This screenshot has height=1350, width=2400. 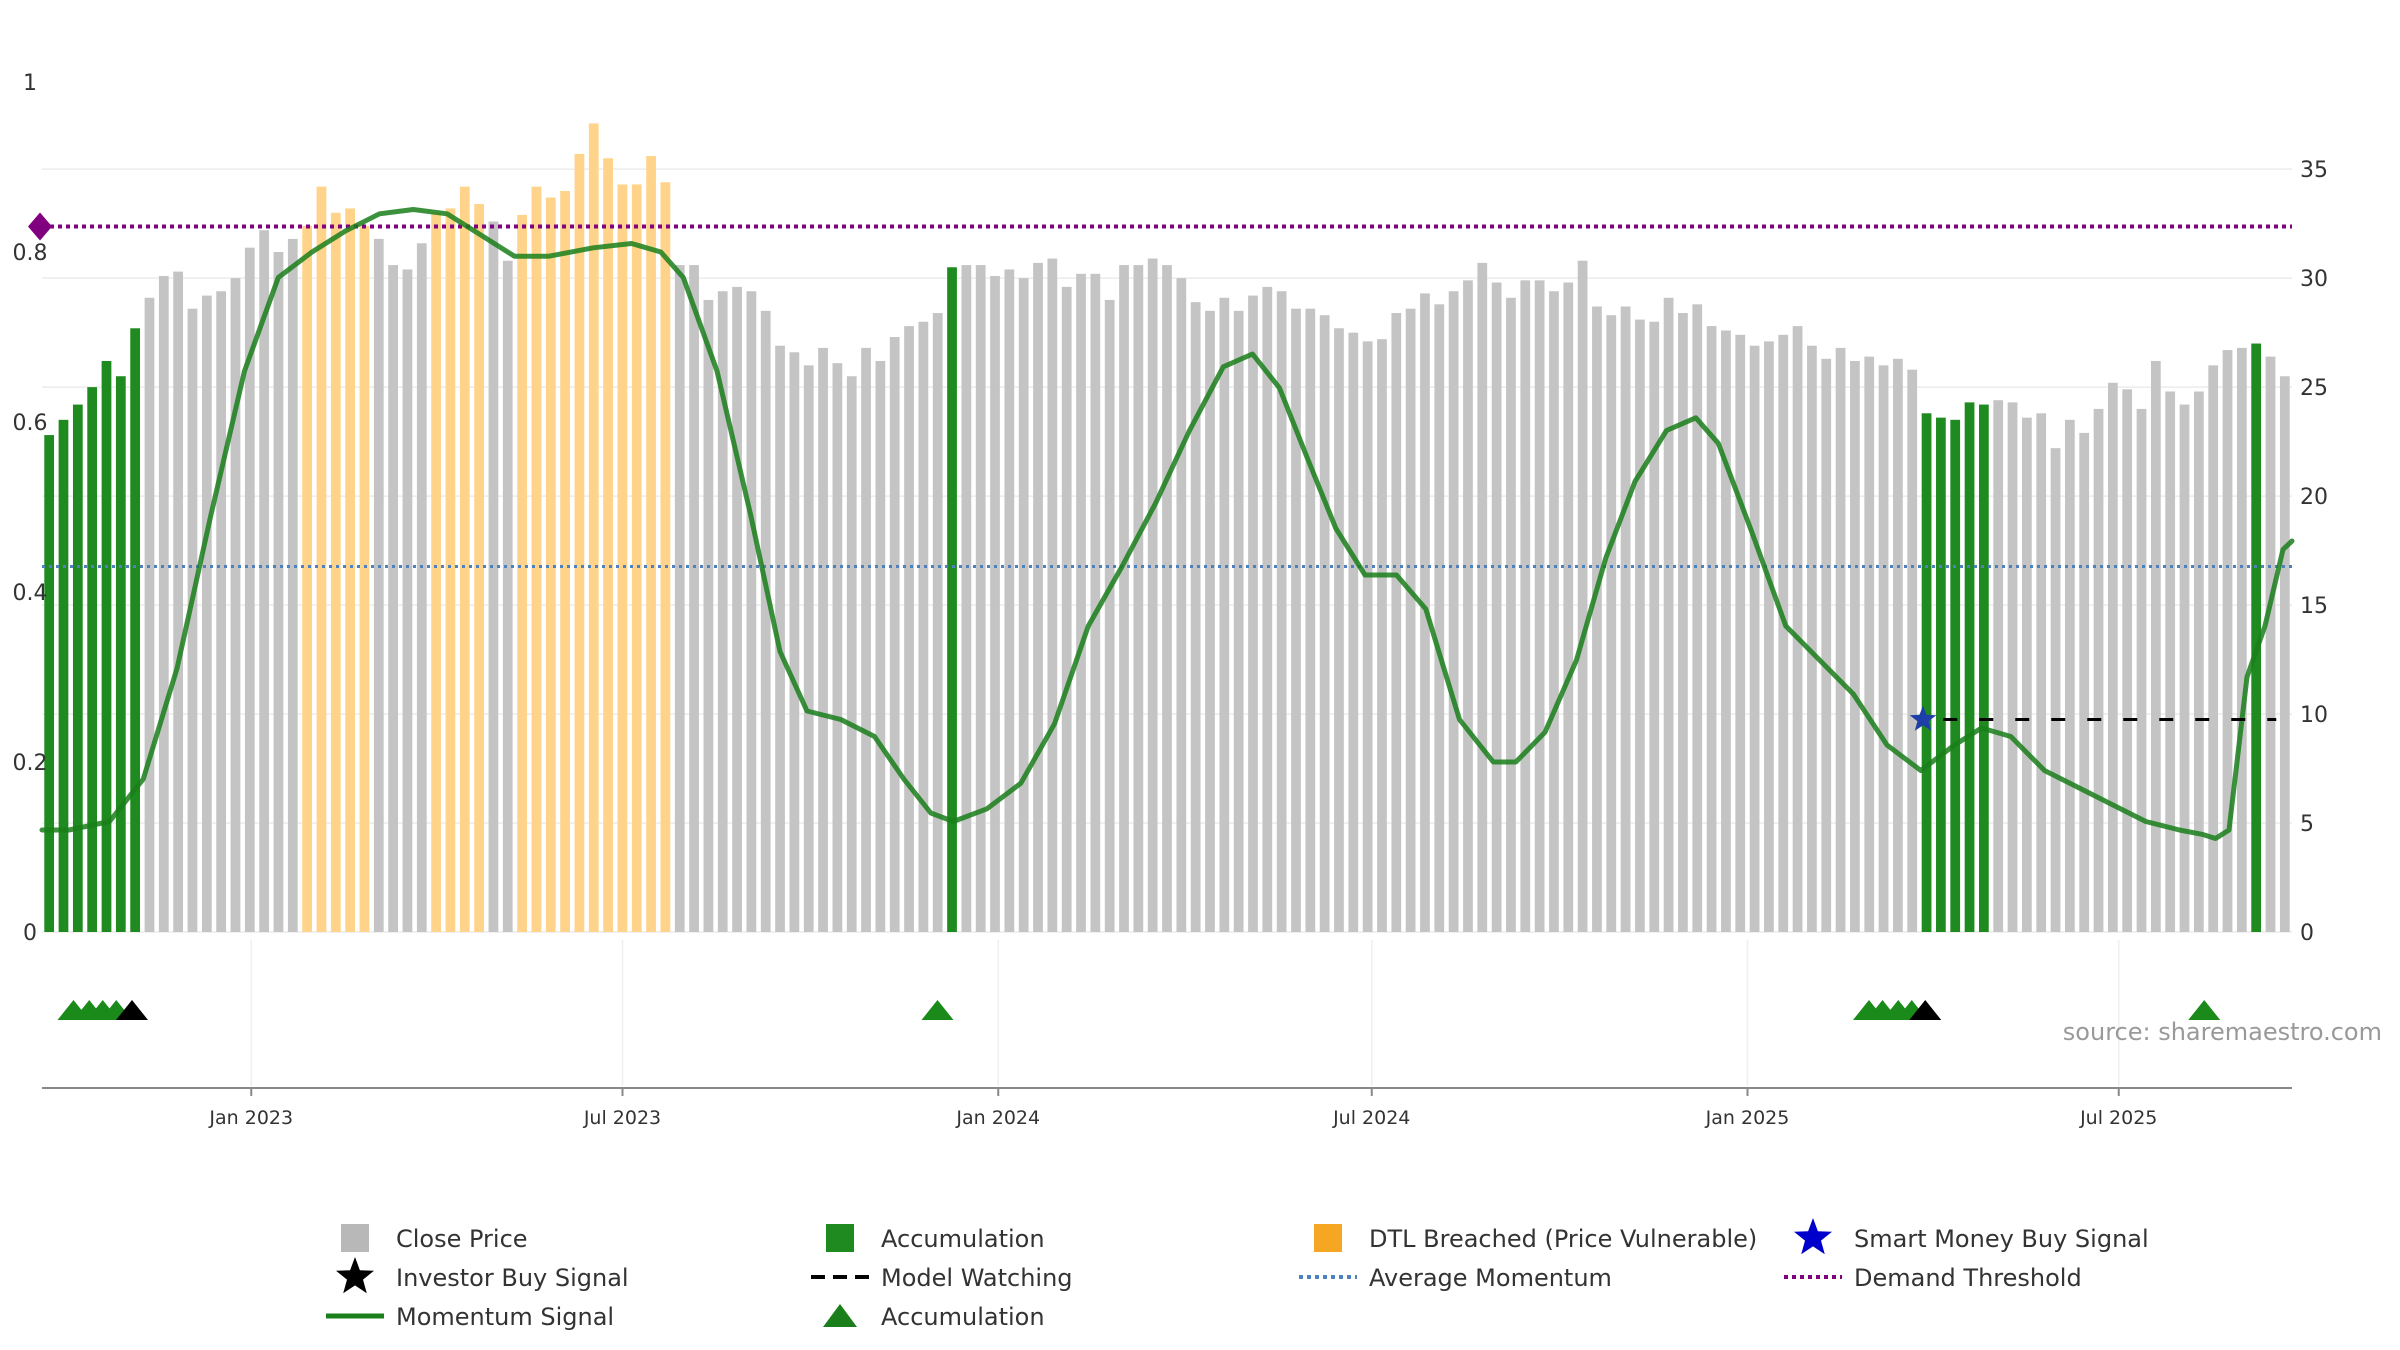 What do you see at coordinates (2204, 1010) in the screenshot?
I see `accumulation-signal-marker` at bounding box center [2204, 1010].